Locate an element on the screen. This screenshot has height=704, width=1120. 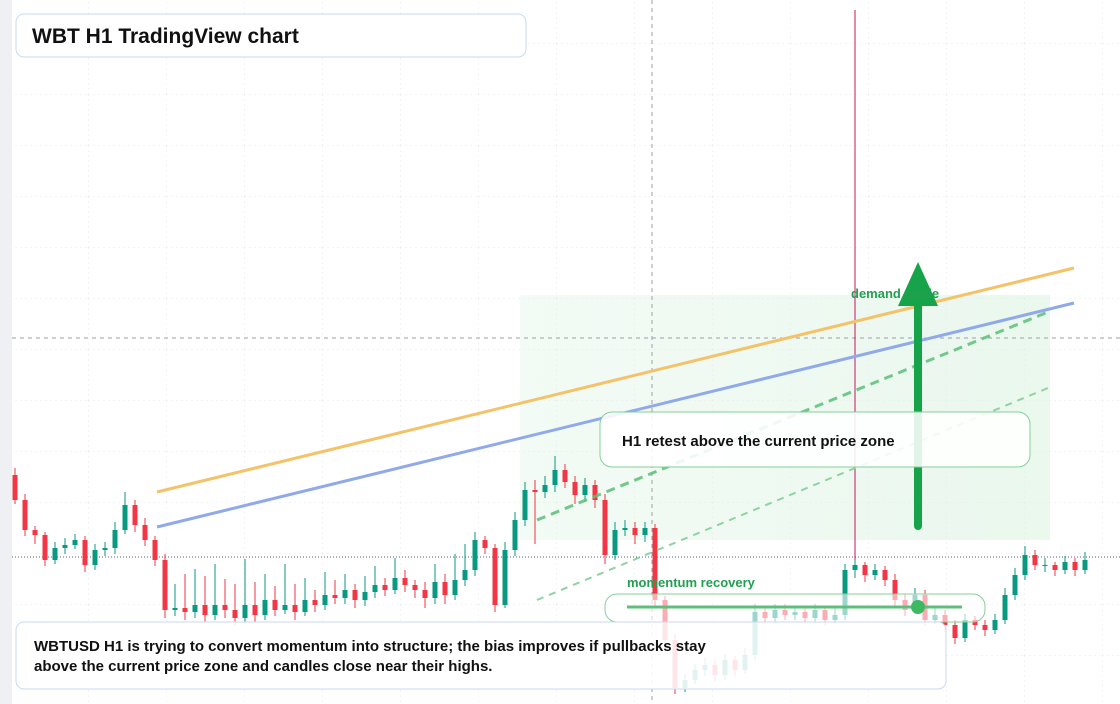
left-border is located at coordinates (6, 352).